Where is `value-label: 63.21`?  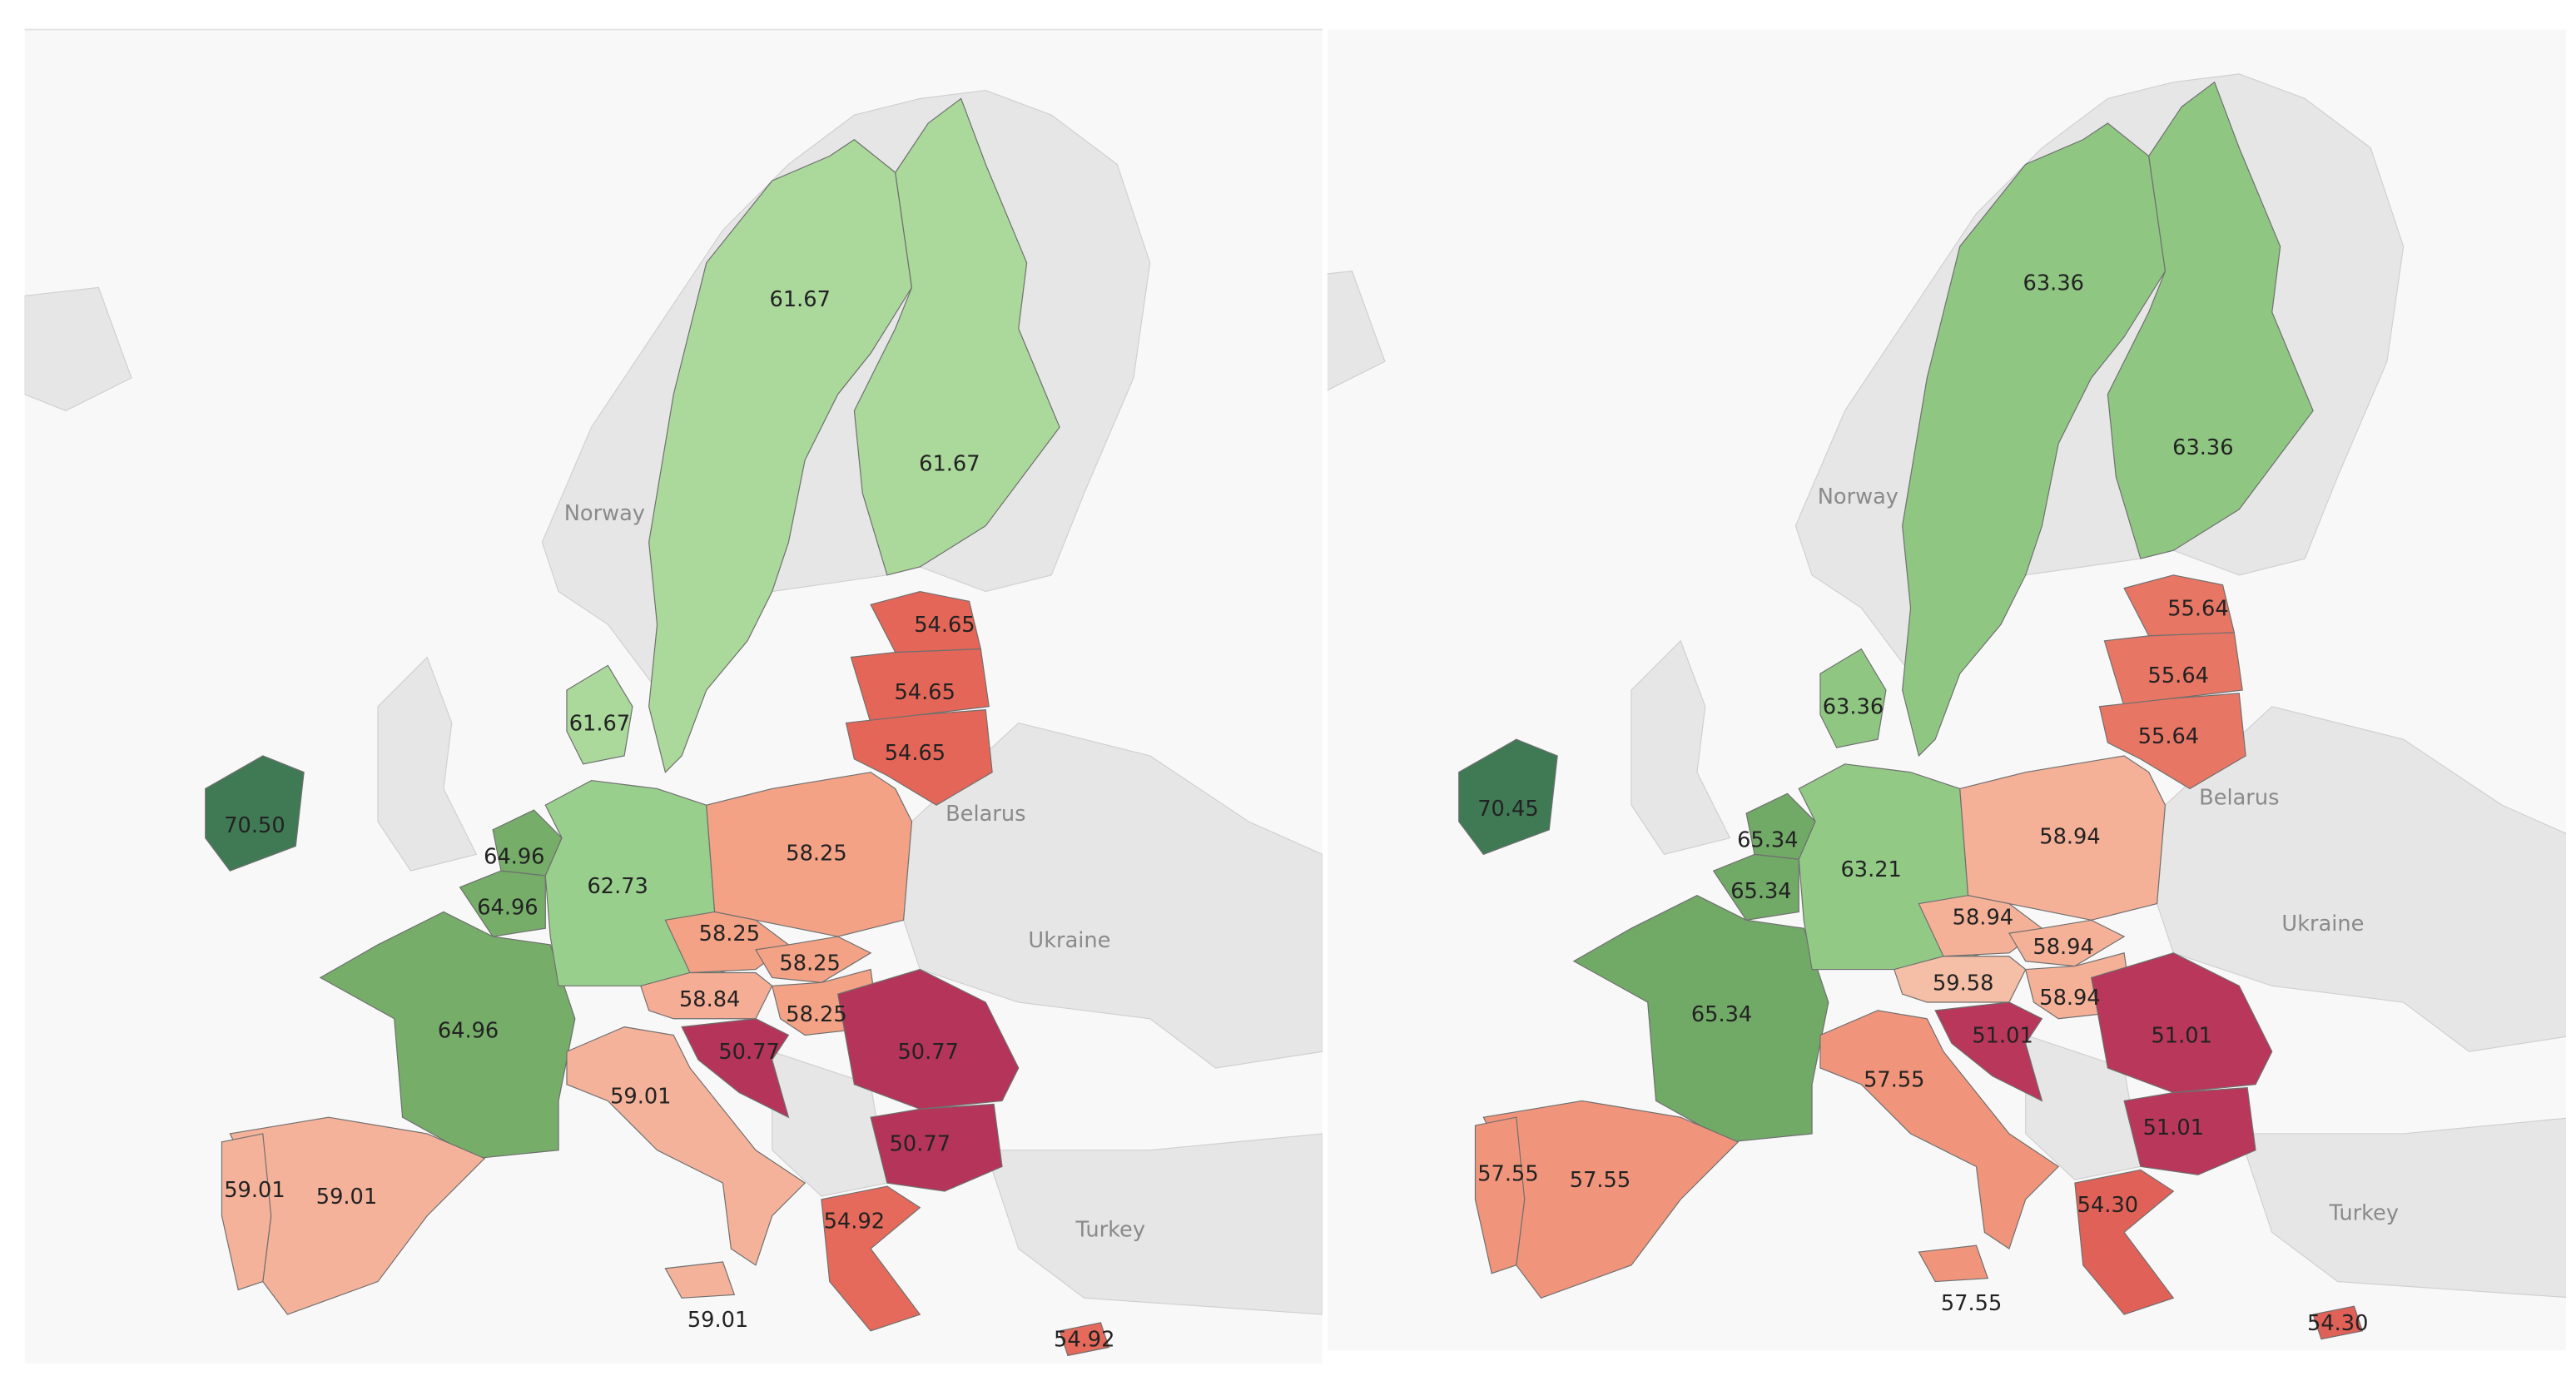 value-label: 63.21 is located at coordinates (1870, 869).